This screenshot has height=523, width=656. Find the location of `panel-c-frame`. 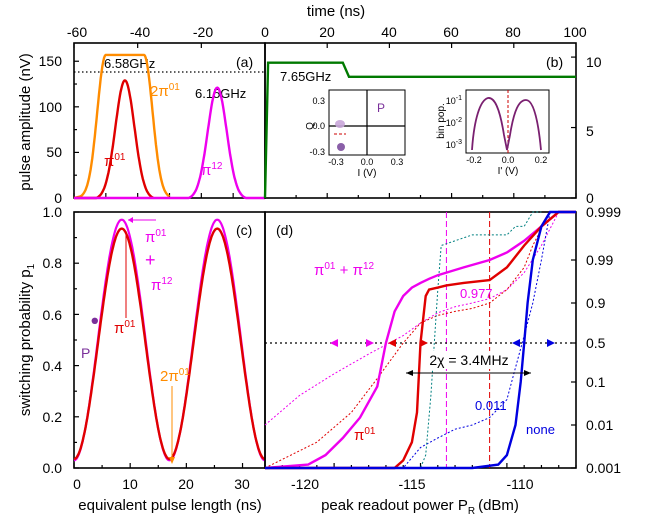

panel-c-frame is located at coordinates (169, 340).